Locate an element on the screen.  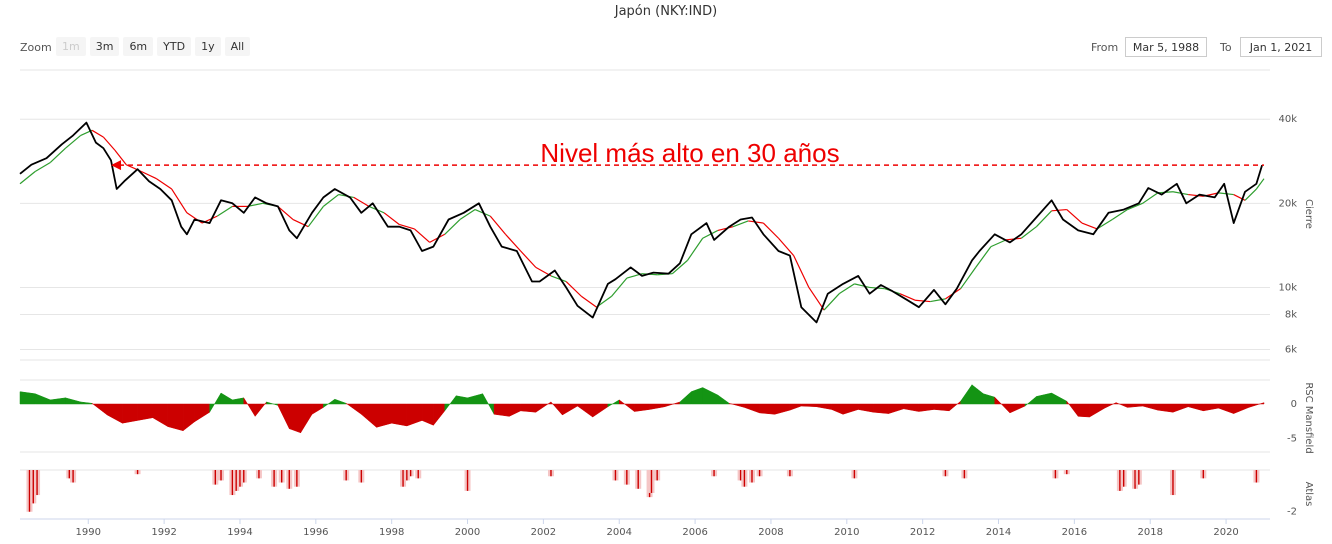
zoom-buttons: 1m 3m 6m YTD 1y All is located at coordinates (153, 46).